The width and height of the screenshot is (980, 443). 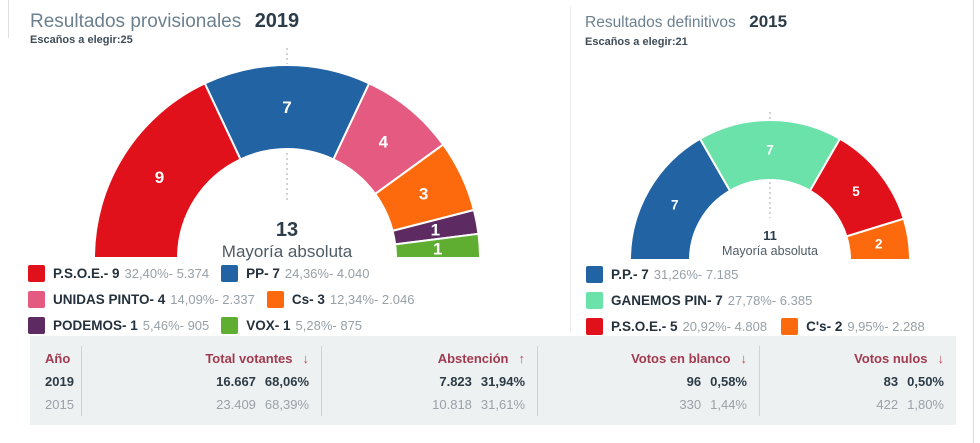 I want to click on majority-callout-2015: 11 Mayoría absoluta, so click(x=770, y=243).